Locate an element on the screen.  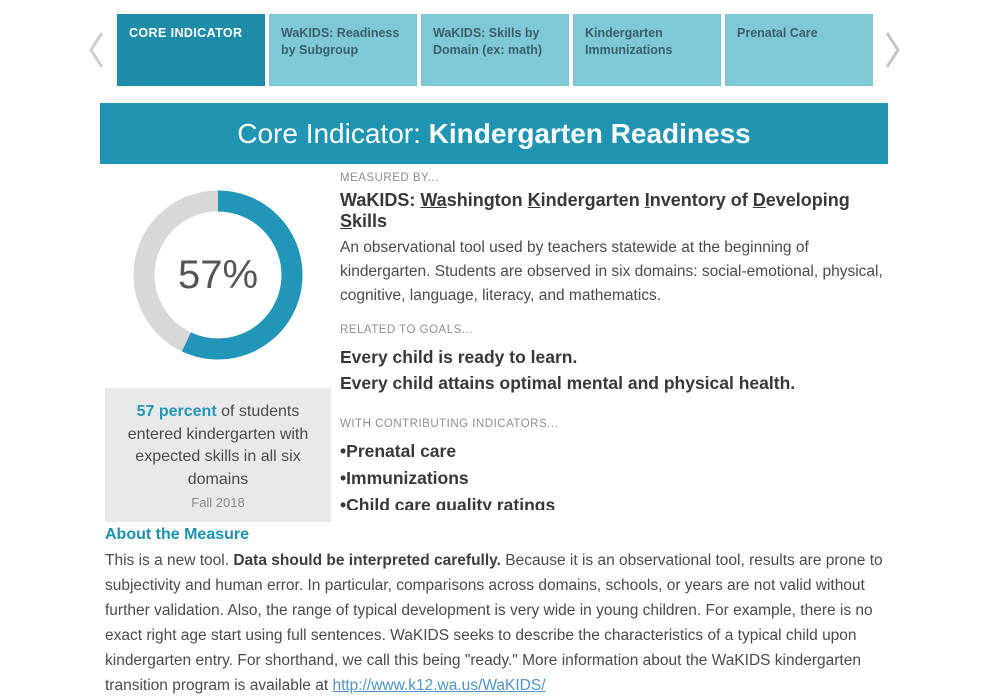
page-title-prefix: Core Indicator: is located at coordinates (333, 133).